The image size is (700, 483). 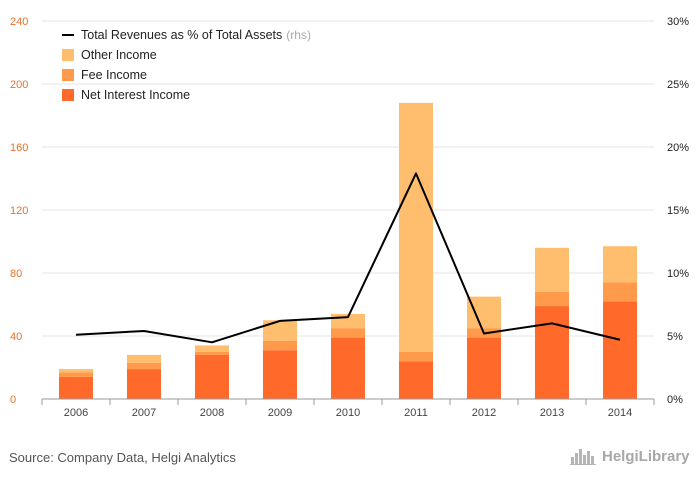 I want to click on city-skyline-icon, so click(x=583, y=457).